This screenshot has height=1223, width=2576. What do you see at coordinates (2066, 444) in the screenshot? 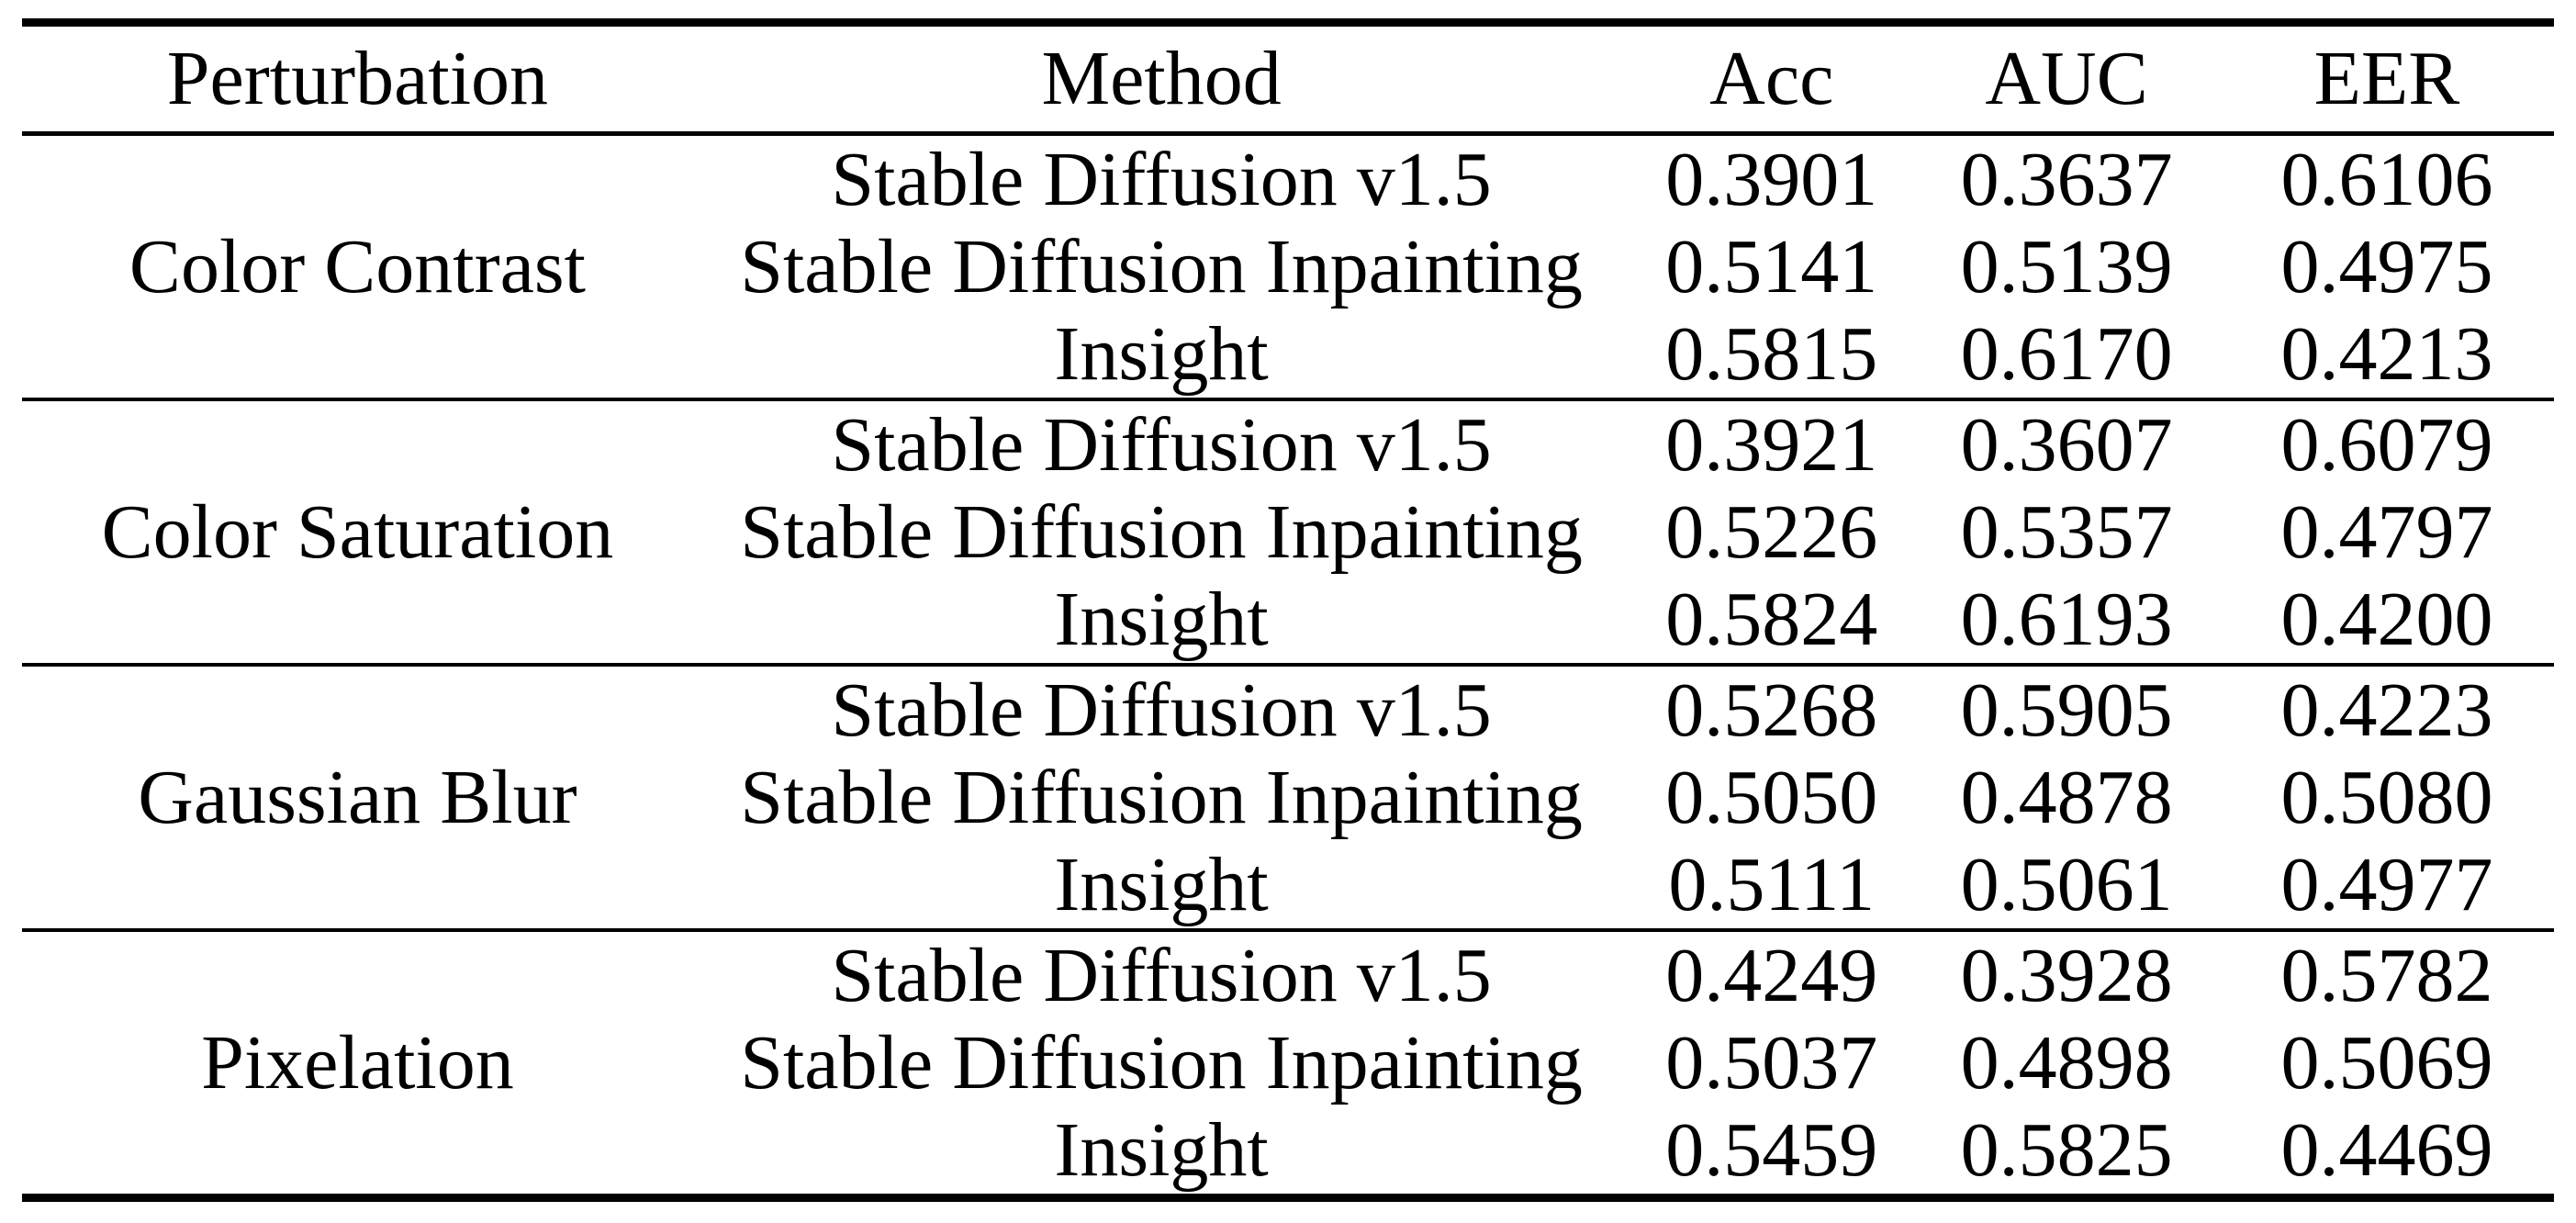
I see `auc-cell: 0.3607` at bounding box center [2066, 444].